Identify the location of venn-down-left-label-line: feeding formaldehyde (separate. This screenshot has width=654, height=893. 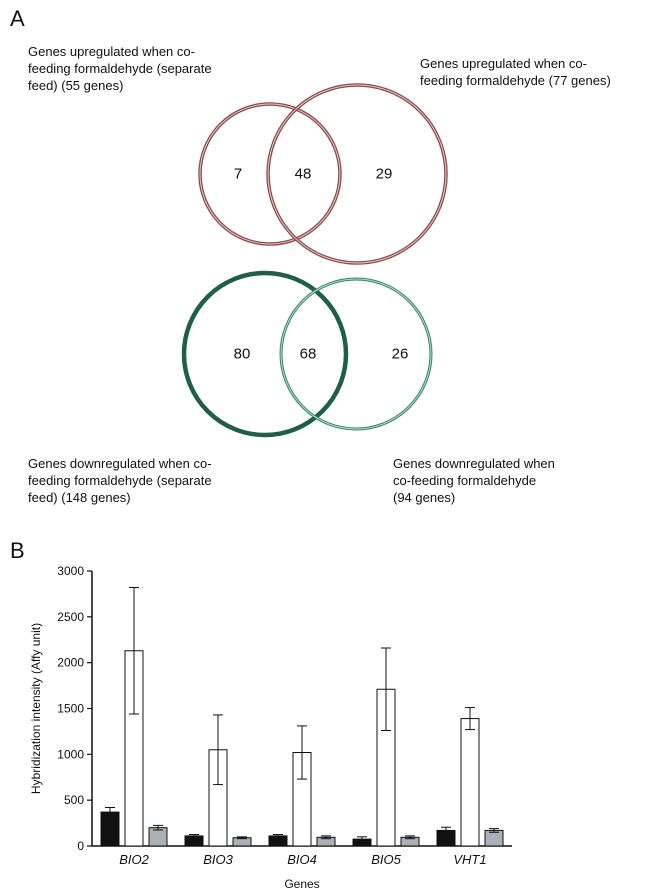
(120, 480).